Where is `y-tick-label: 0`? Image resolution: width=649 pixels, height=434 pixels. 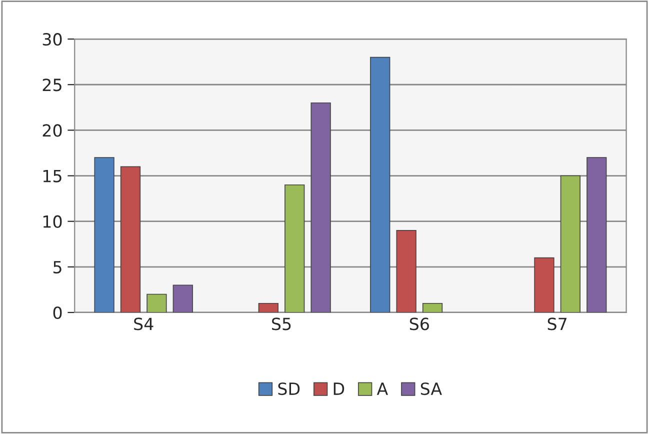 y-tick-label: 0 is located at coordinates (57, 313).